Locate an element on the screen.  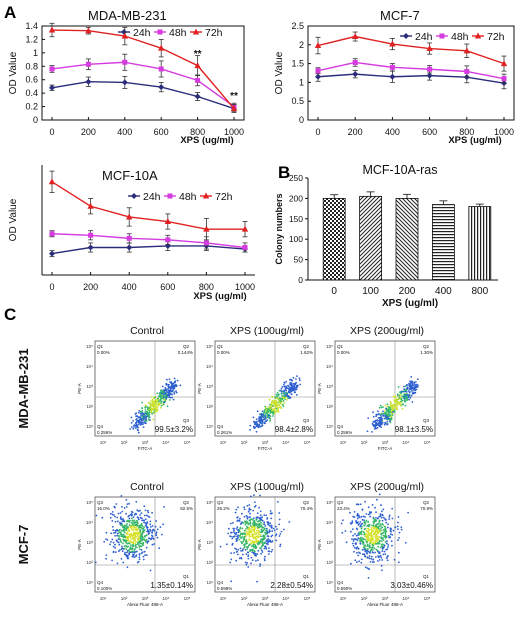
y-tick-label: 1 is located at coordinates (301, 82).